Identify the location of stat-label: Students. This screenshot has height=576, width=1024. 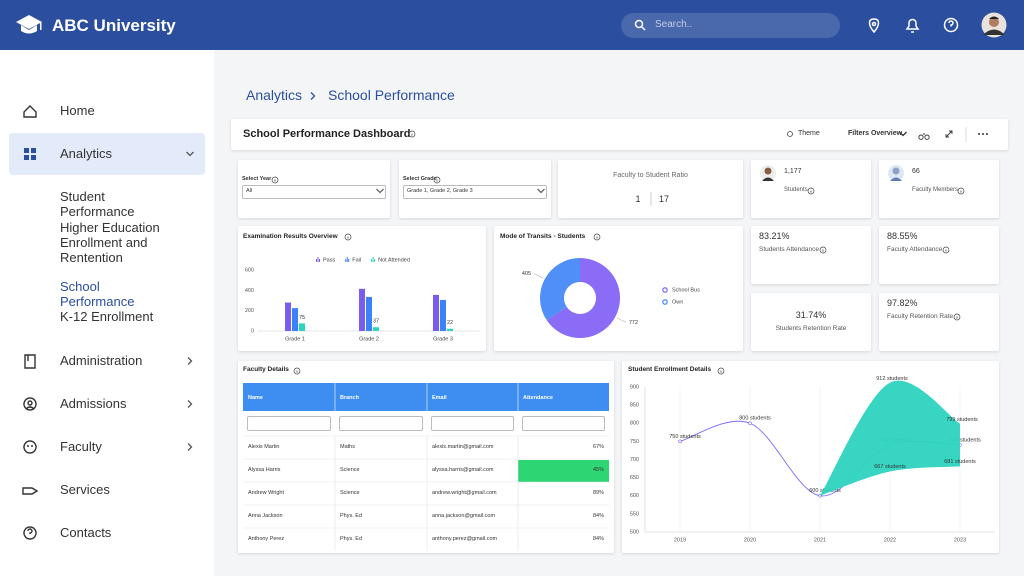
(796, 190).